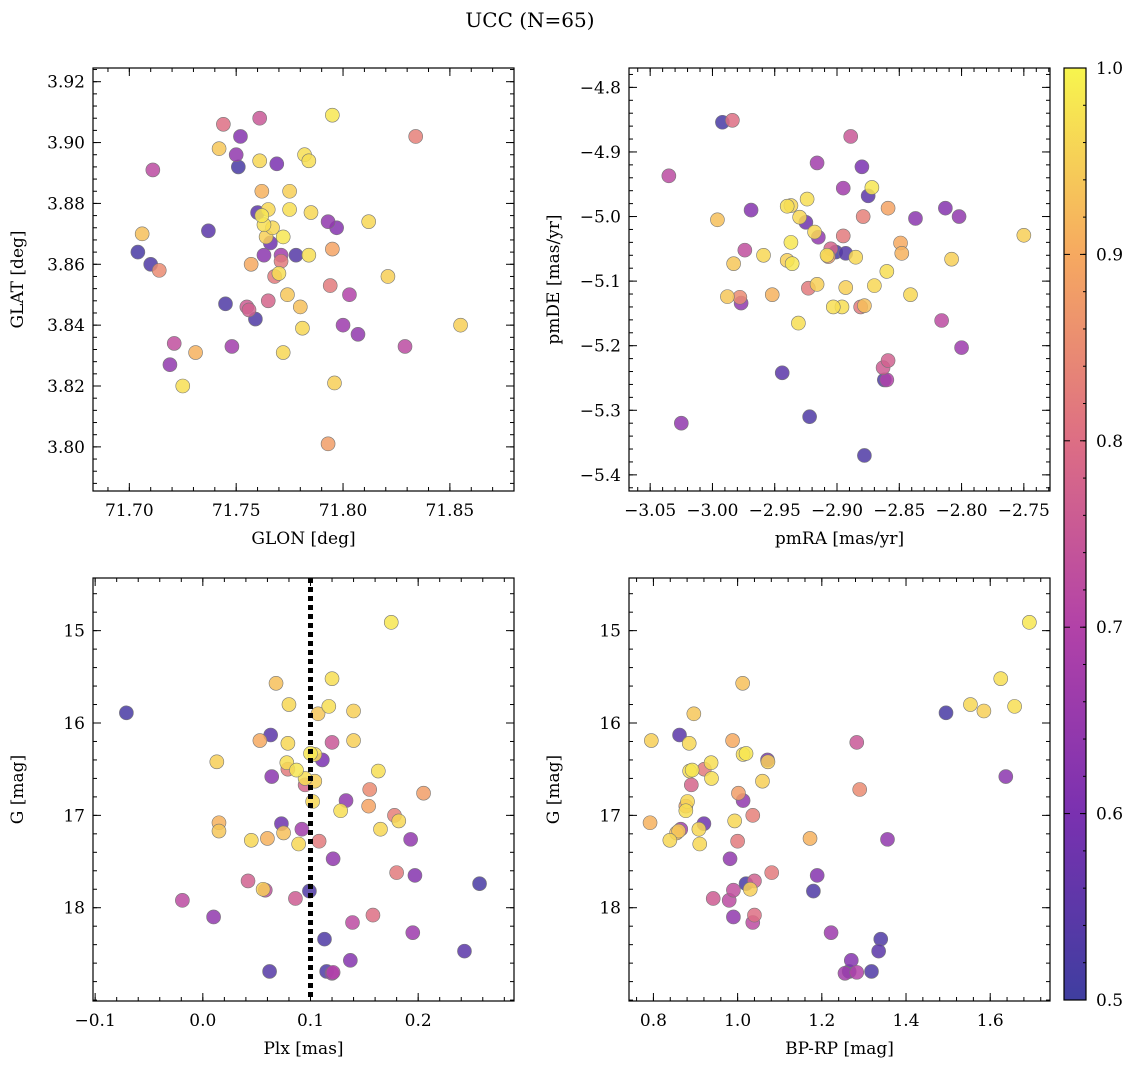  I want to click on colorbar-tick-label: 0.6, so click(1109, 815).